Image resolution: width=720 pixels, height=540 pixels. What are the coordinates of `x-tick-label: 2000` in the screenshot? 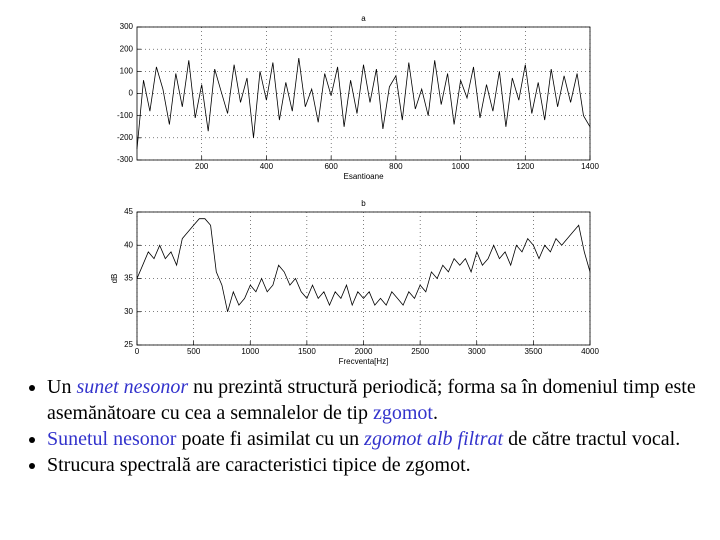 It's located at (364, 351).